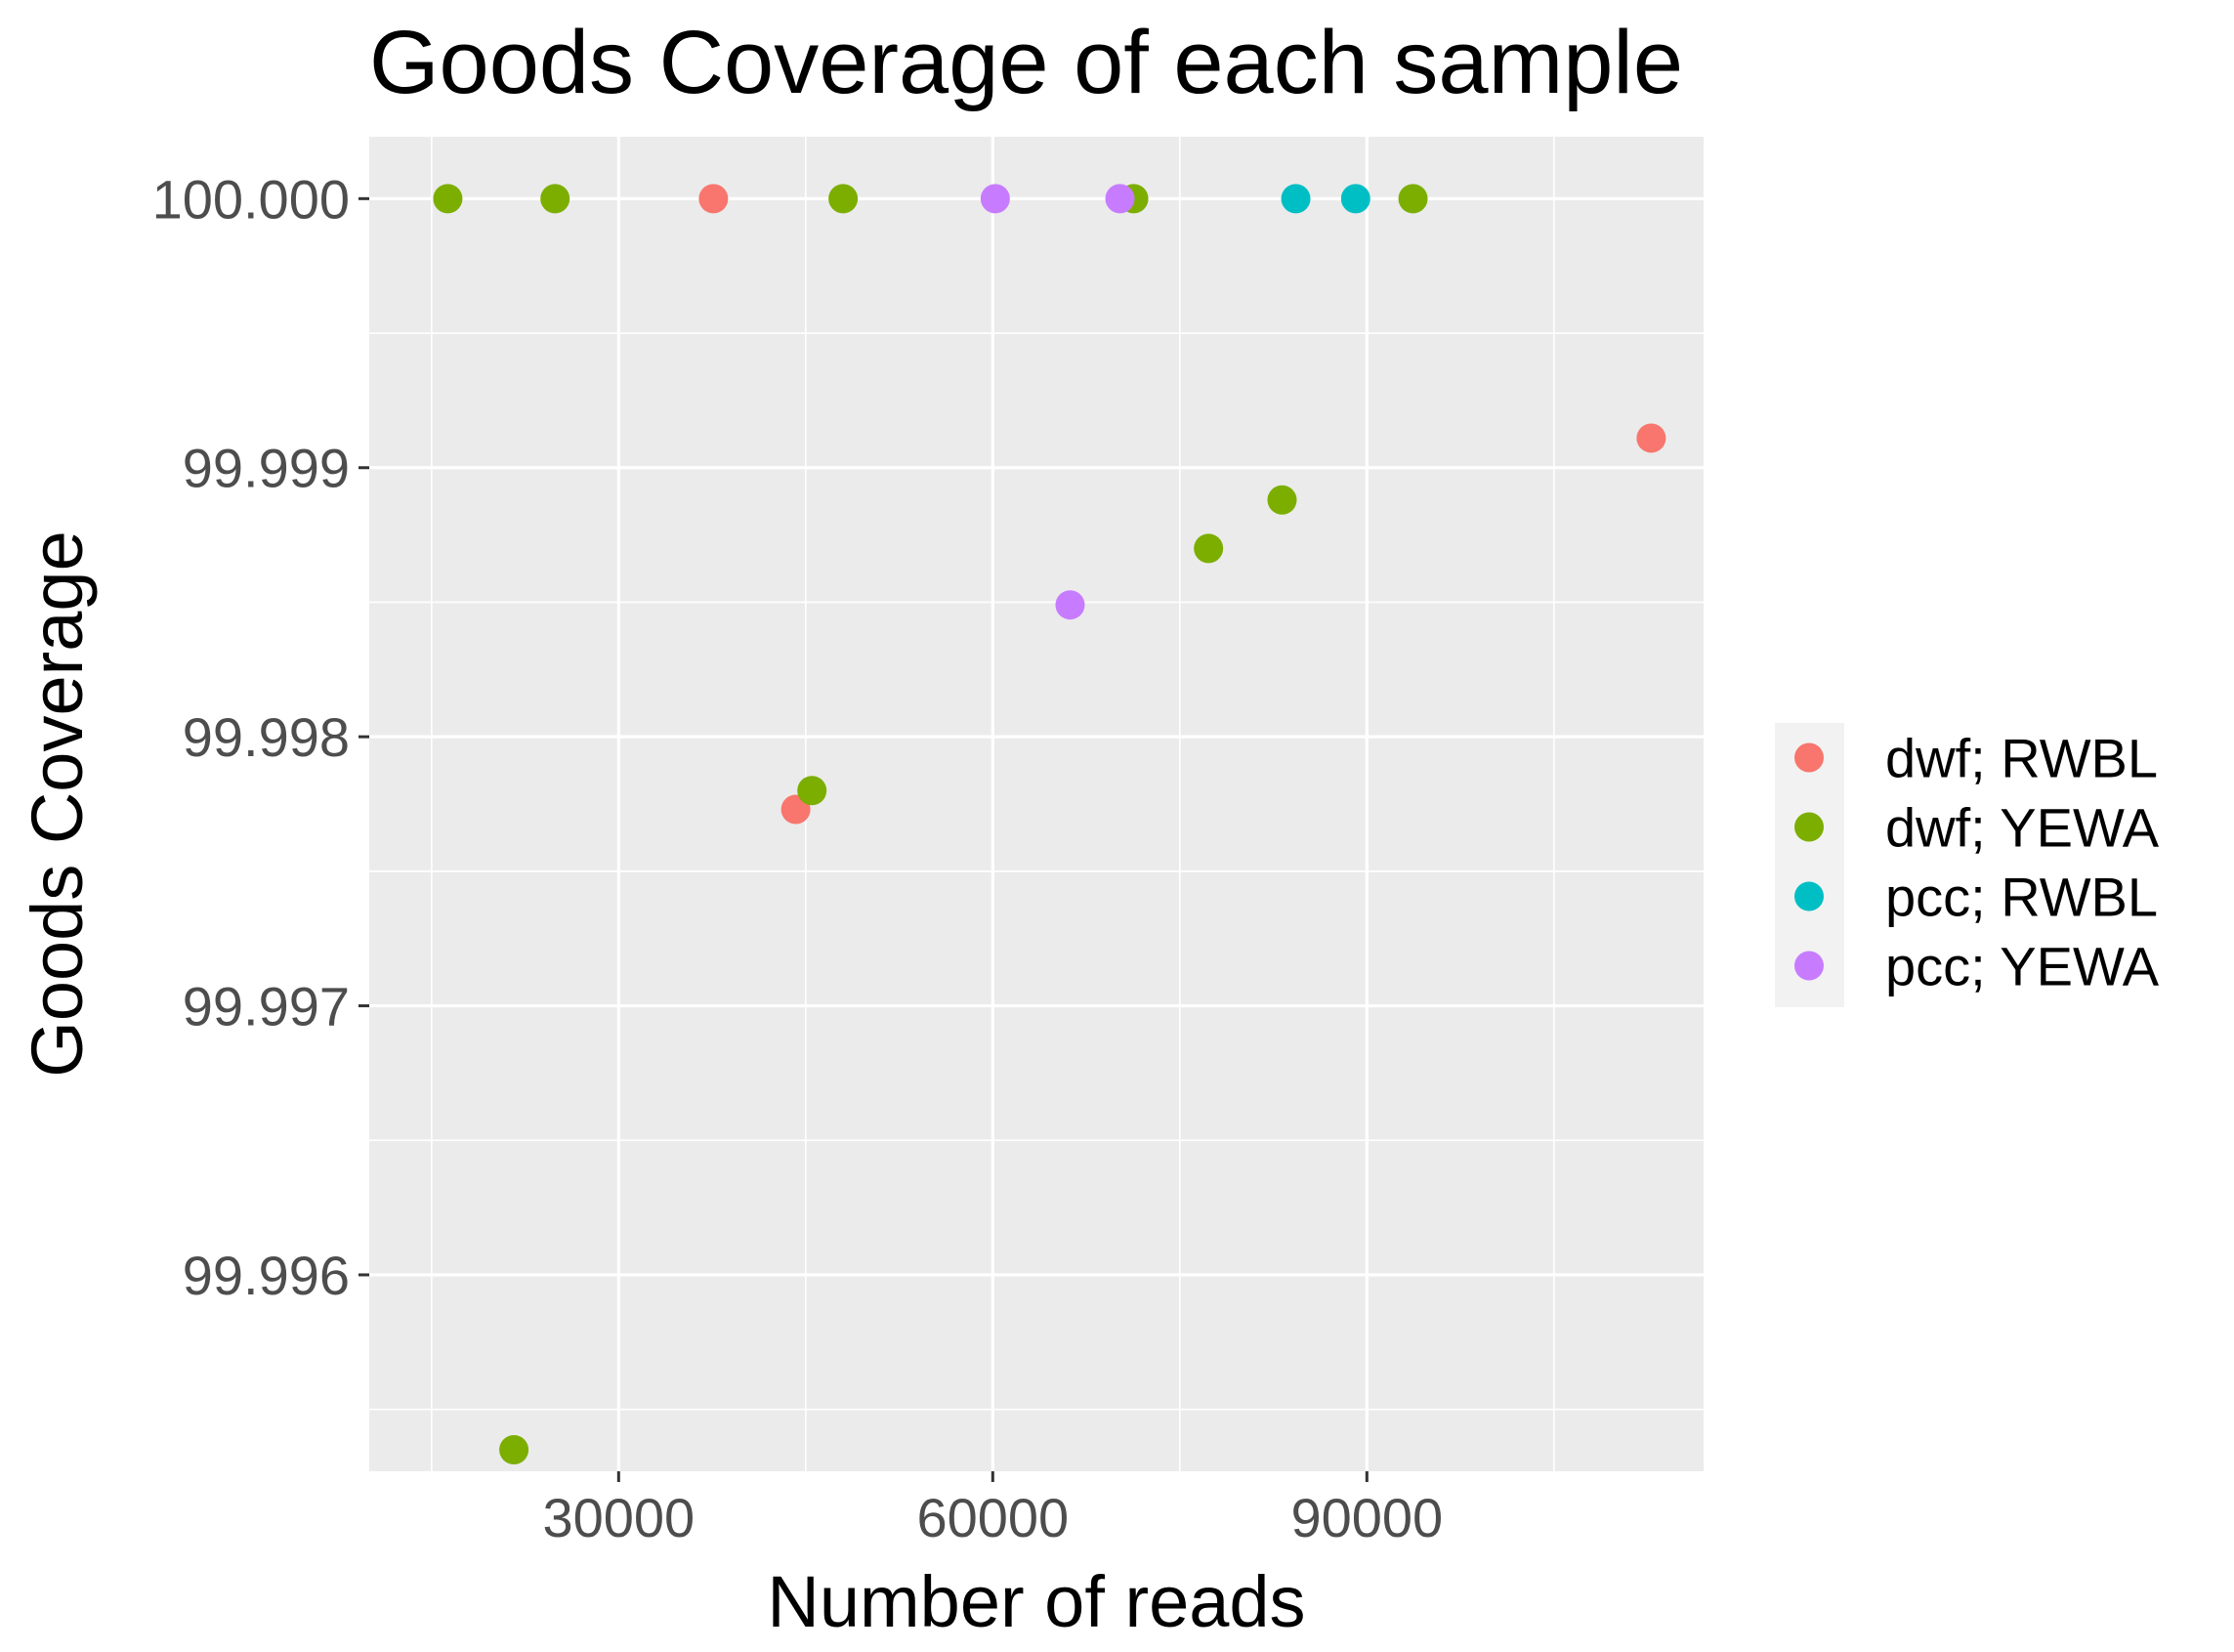 The height and width of the screenshot is (1652, 2234). I want to click on x-axis-title: Number of reads, so click(1036, 1601).